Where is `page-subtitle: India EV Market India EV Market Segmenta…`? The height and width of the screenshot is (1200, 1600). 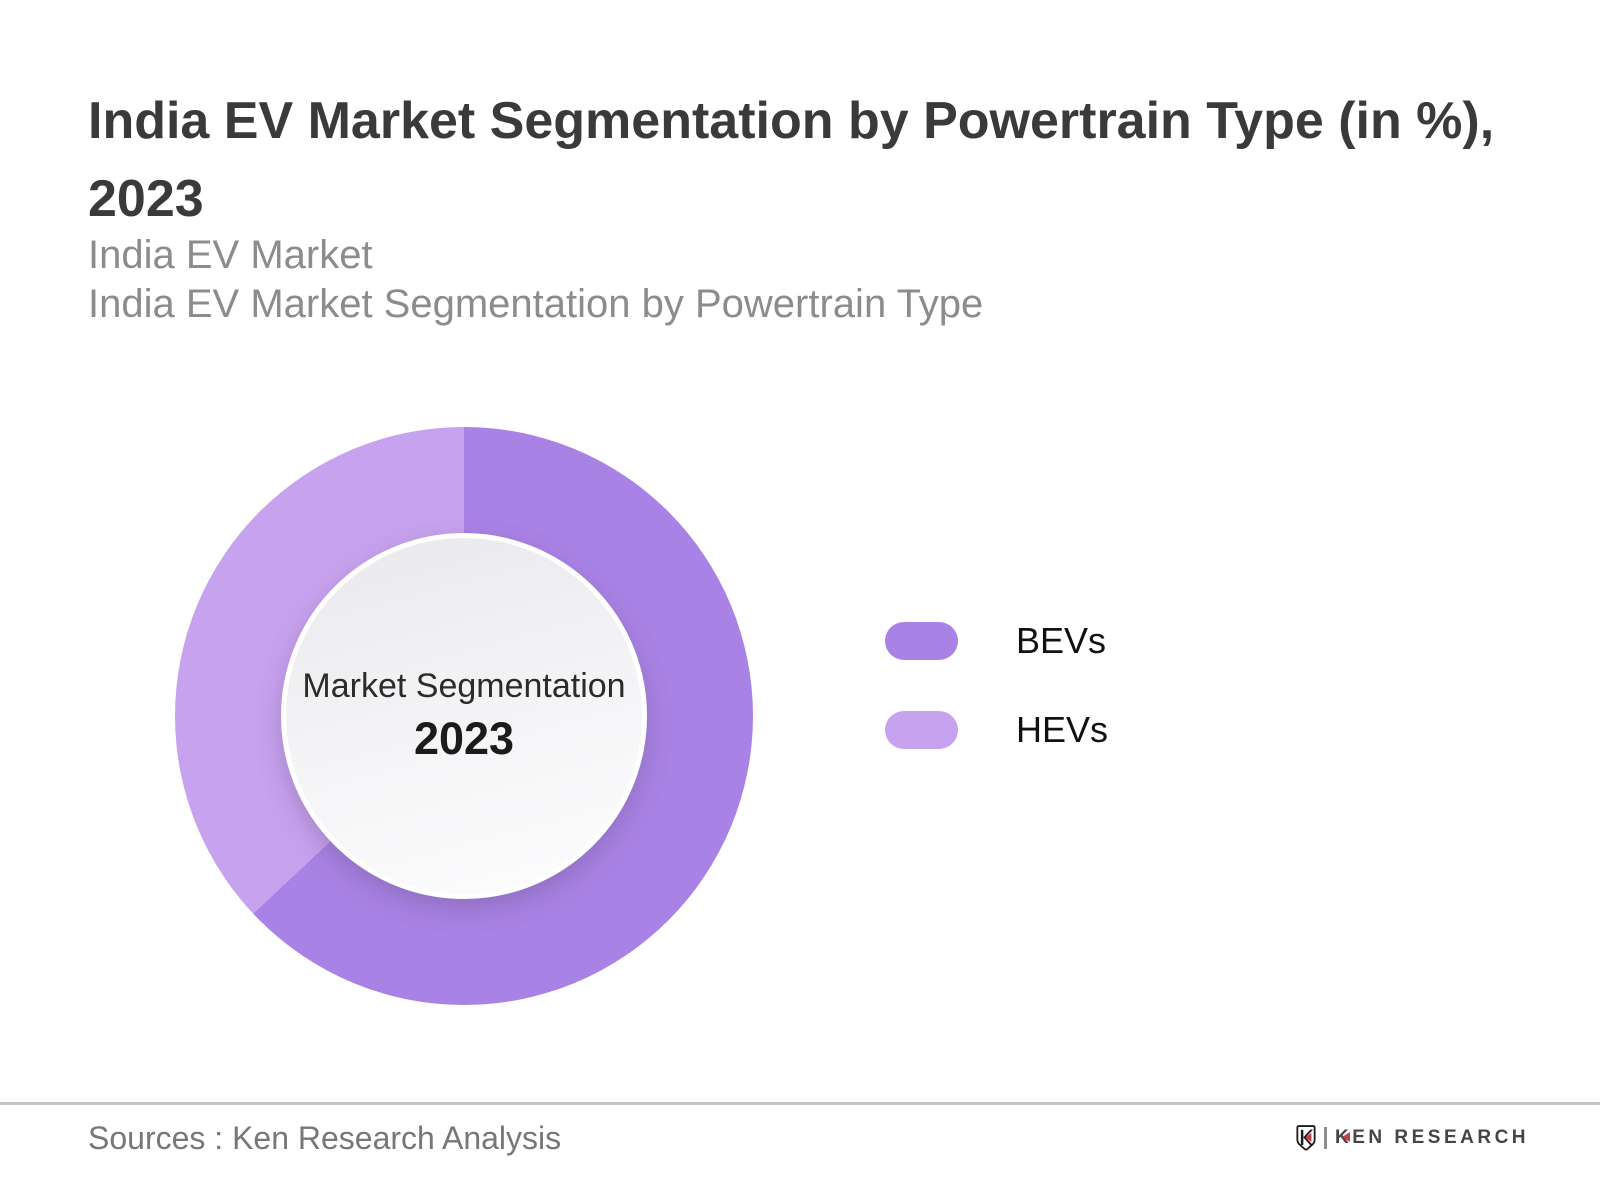 page-subtitle: India EV Market India EV Market Segmenta… is located at coordinates (803, 280).